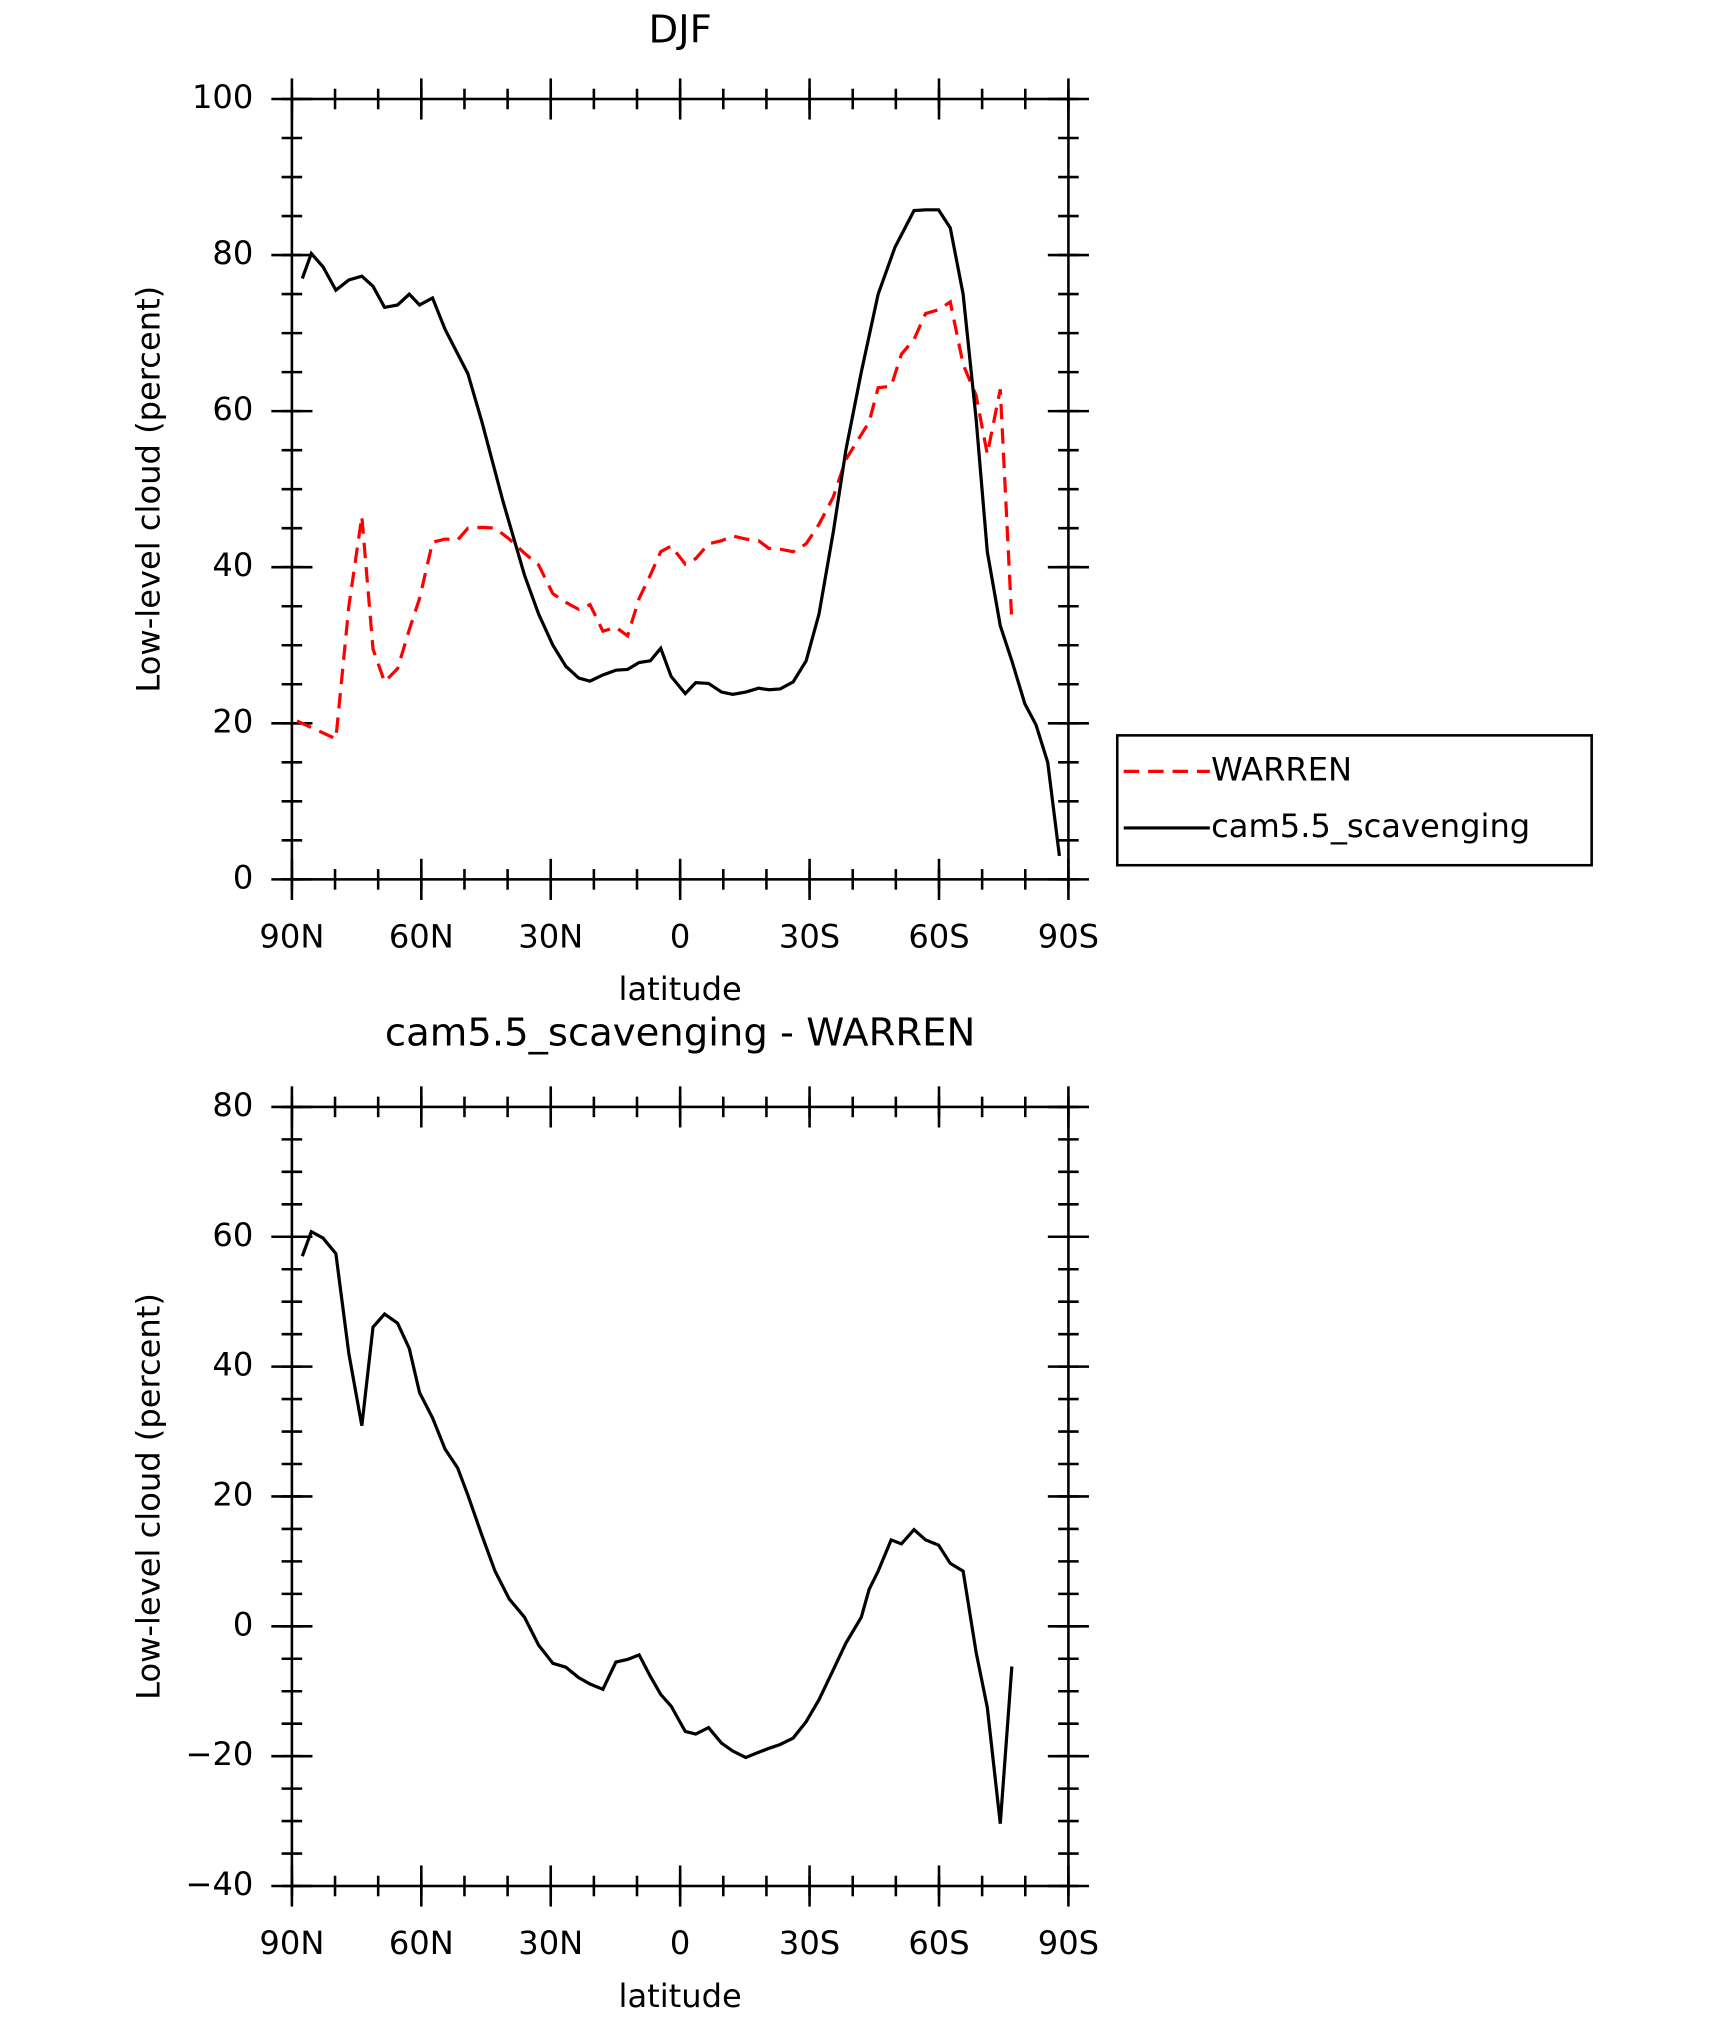  Describe the element at coordinates (680, 1032) in the screenshot. I see `chart-title: cam5.5_scavenging - WARREN` at that location.